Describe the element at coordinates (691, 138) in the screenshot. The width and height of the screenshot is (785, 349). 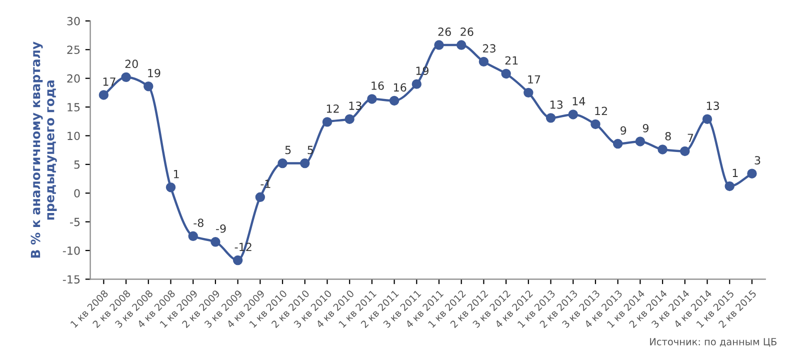
I see `data-label: 7` at that location.